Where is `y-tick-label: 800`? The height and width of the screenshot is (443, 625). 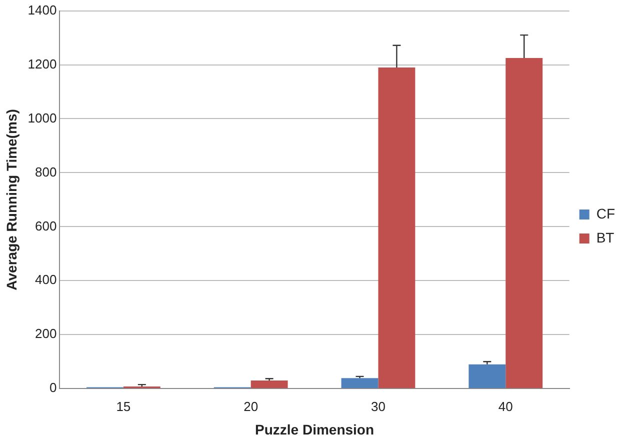
y-tick-label: 800 is located at coordinates (46, 172).